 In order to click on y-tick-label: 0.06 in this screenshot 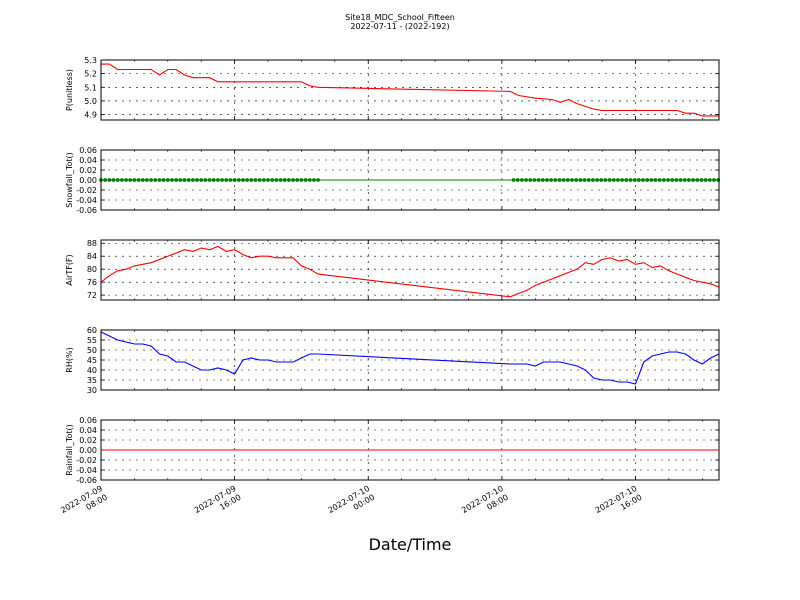, I will do `click(88, 420)`.